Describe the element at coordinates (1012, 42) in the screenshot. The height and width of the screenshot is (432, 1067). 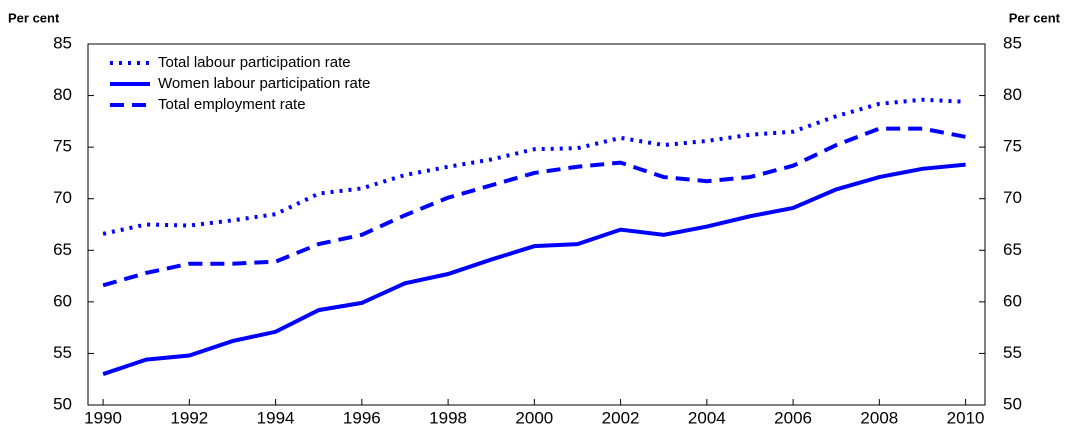
I see `y2-tick-label: 85` at that location.